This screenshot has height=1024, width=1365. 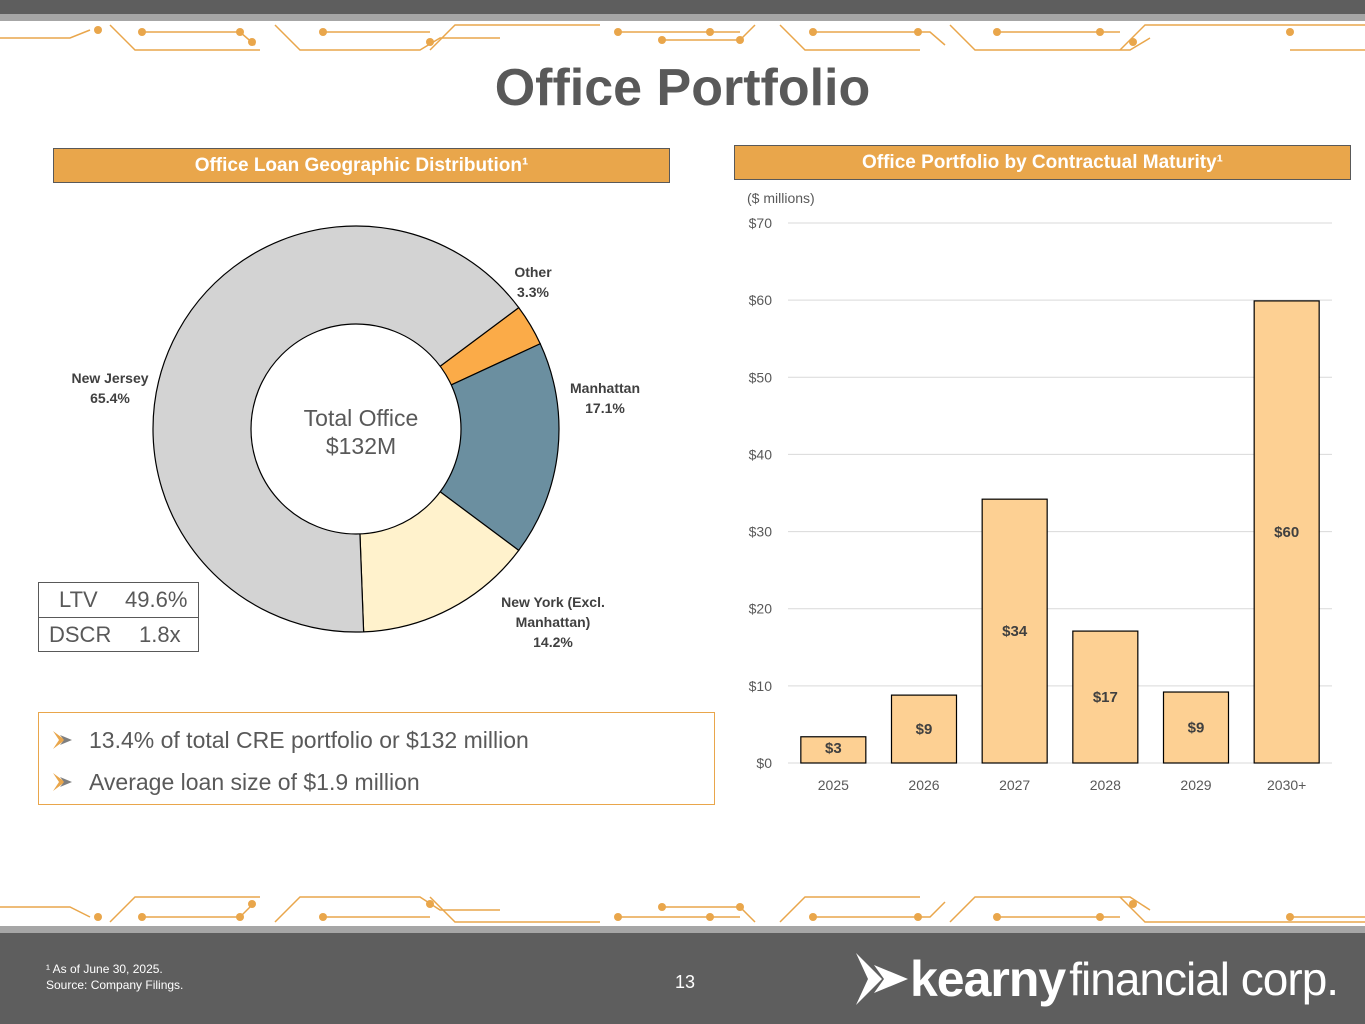 I want to click on pie-label-new-york-name2: Manhattan), so click(x=553, y=622).